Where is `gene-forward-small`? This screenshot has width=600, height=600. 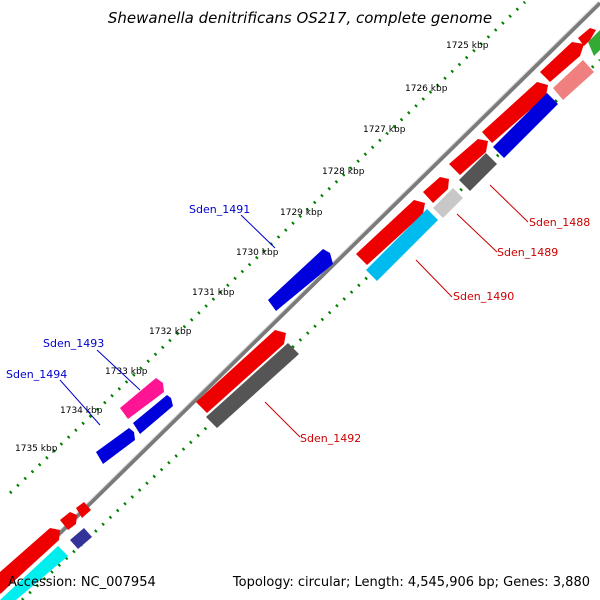 gene-forward-small is located at coordinates (153, 414).